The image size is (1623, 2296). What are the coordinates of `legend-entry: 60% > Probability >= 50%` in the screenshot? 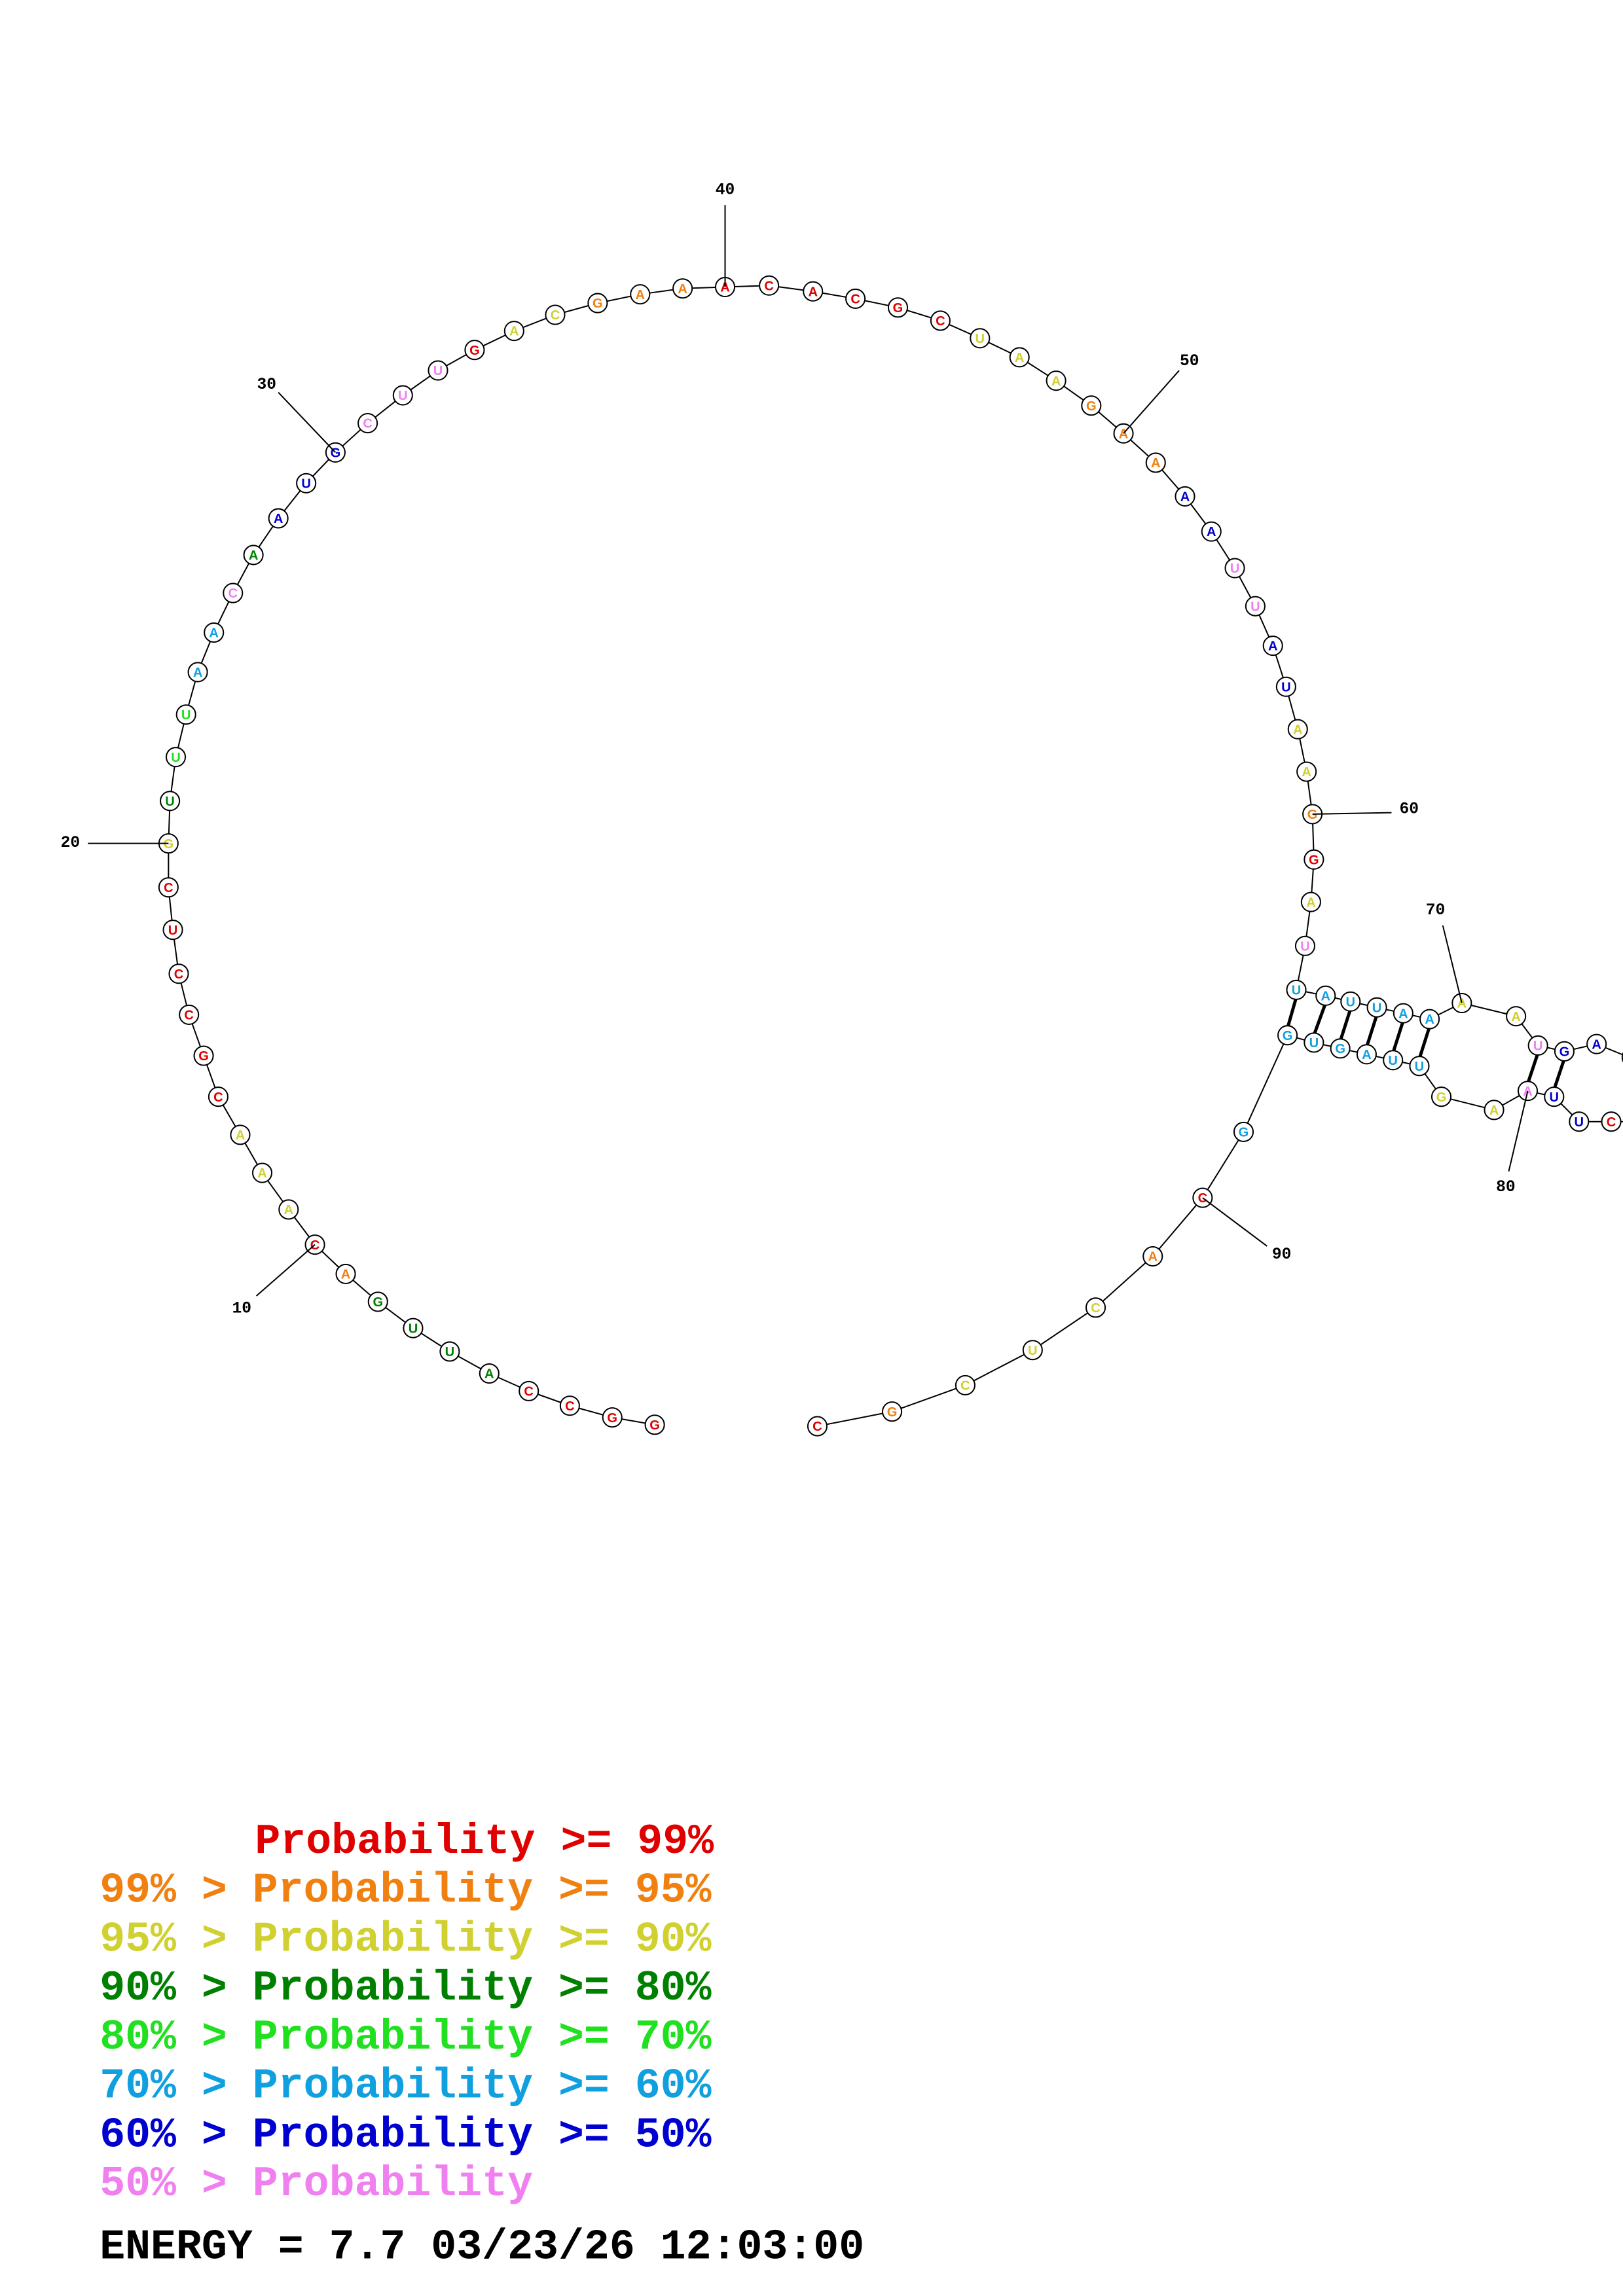 It's located at (405, 2135).